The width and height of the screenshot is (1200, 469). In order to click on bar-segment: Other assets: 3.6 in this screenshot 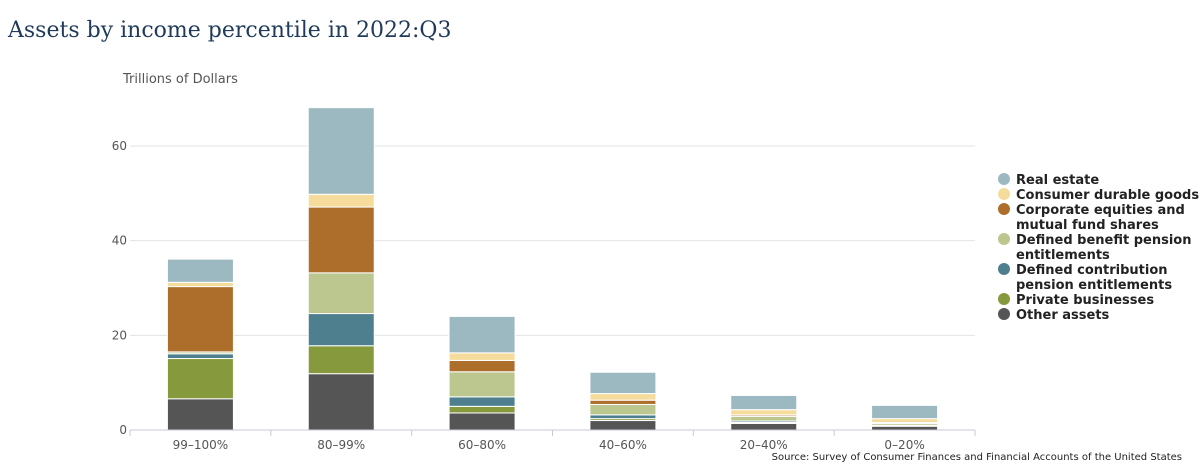, I will do `click(482, 421)`.